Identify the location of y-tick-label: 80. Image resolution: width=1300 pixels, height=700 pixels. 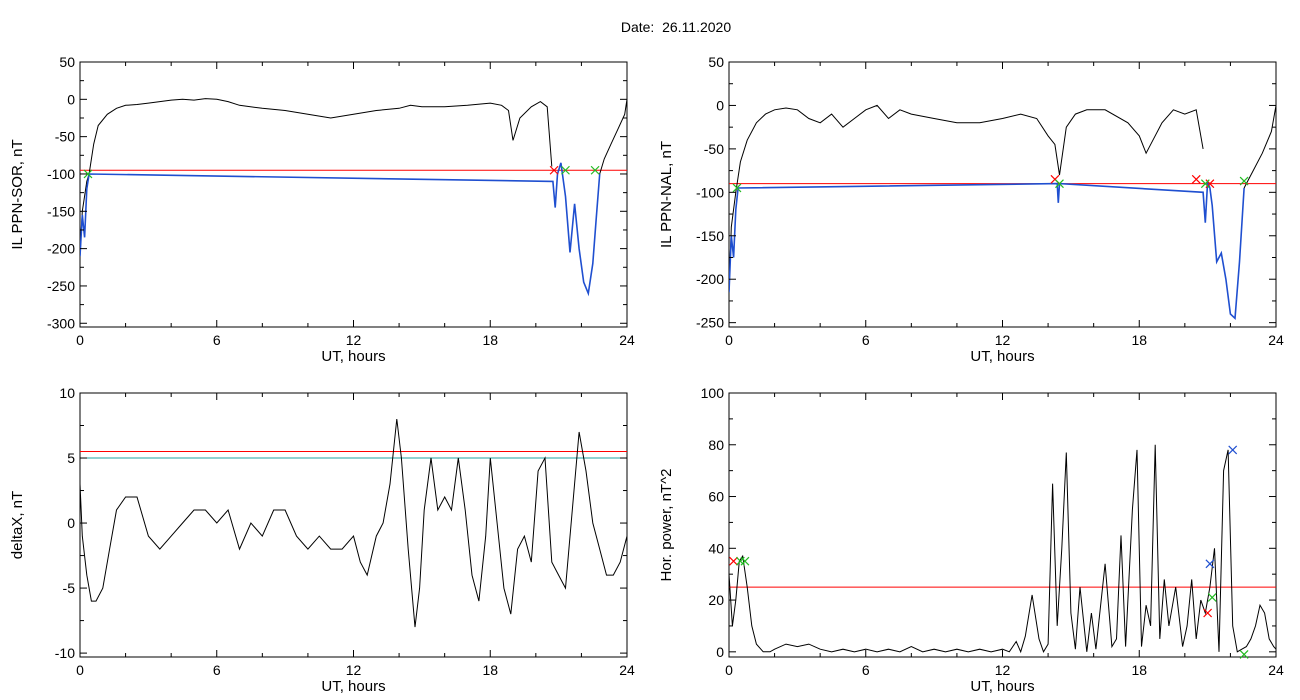
(716, 445).